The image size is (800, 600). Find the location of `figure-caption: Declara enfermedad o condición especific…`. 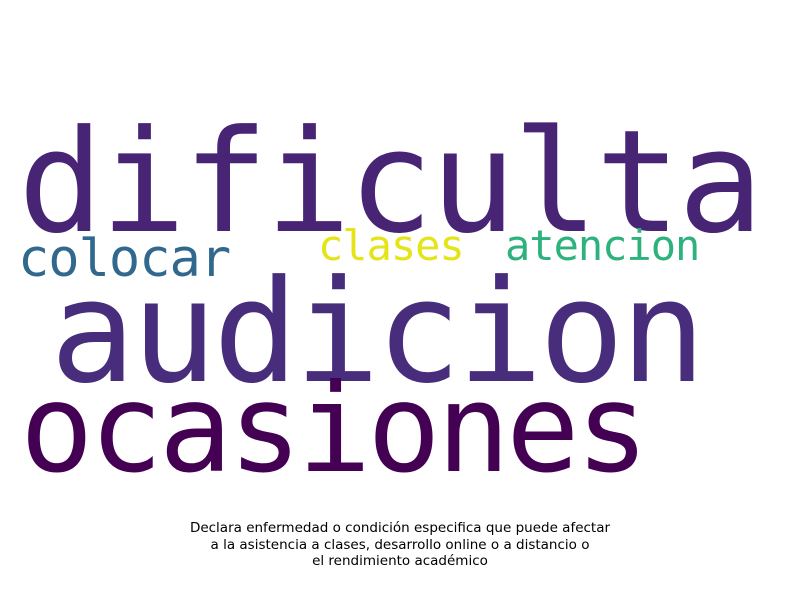

figure-caption: Declara enfermedad o condición especific… is located at coordinates (400, 545).